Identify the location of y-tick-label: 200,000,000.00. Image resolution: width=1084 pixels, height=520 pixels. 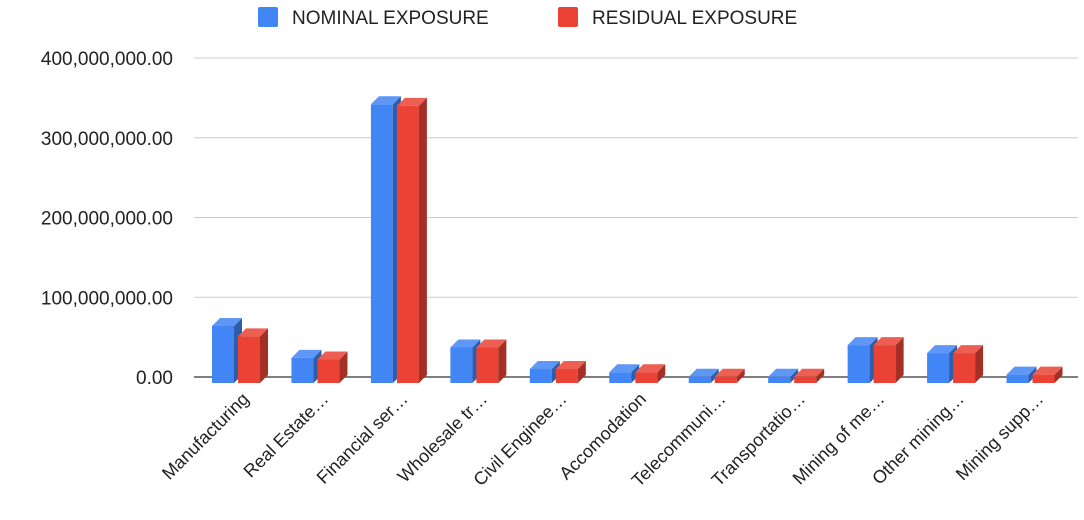
(107, 219).